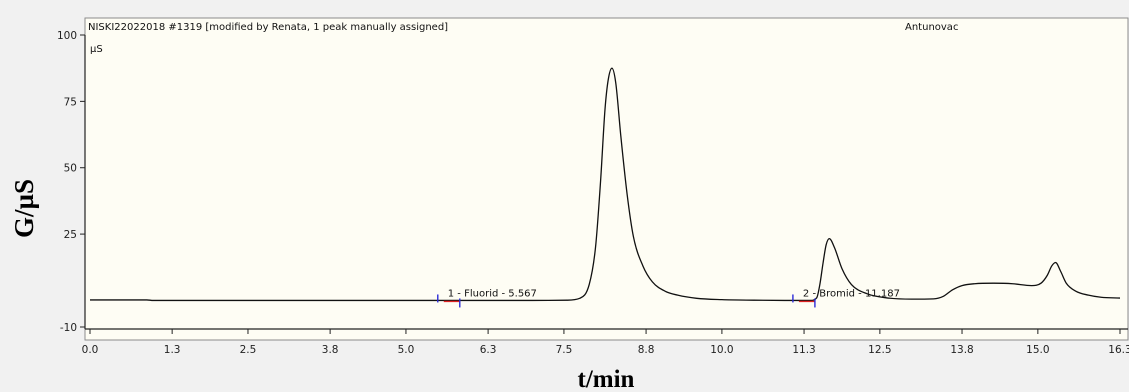 This screenshot has height=392, width=1129. What do you see at coordinates (564, 350) in the screenshot?
I see `x-tick-label: 7.5` at bounding box center [564, 350].